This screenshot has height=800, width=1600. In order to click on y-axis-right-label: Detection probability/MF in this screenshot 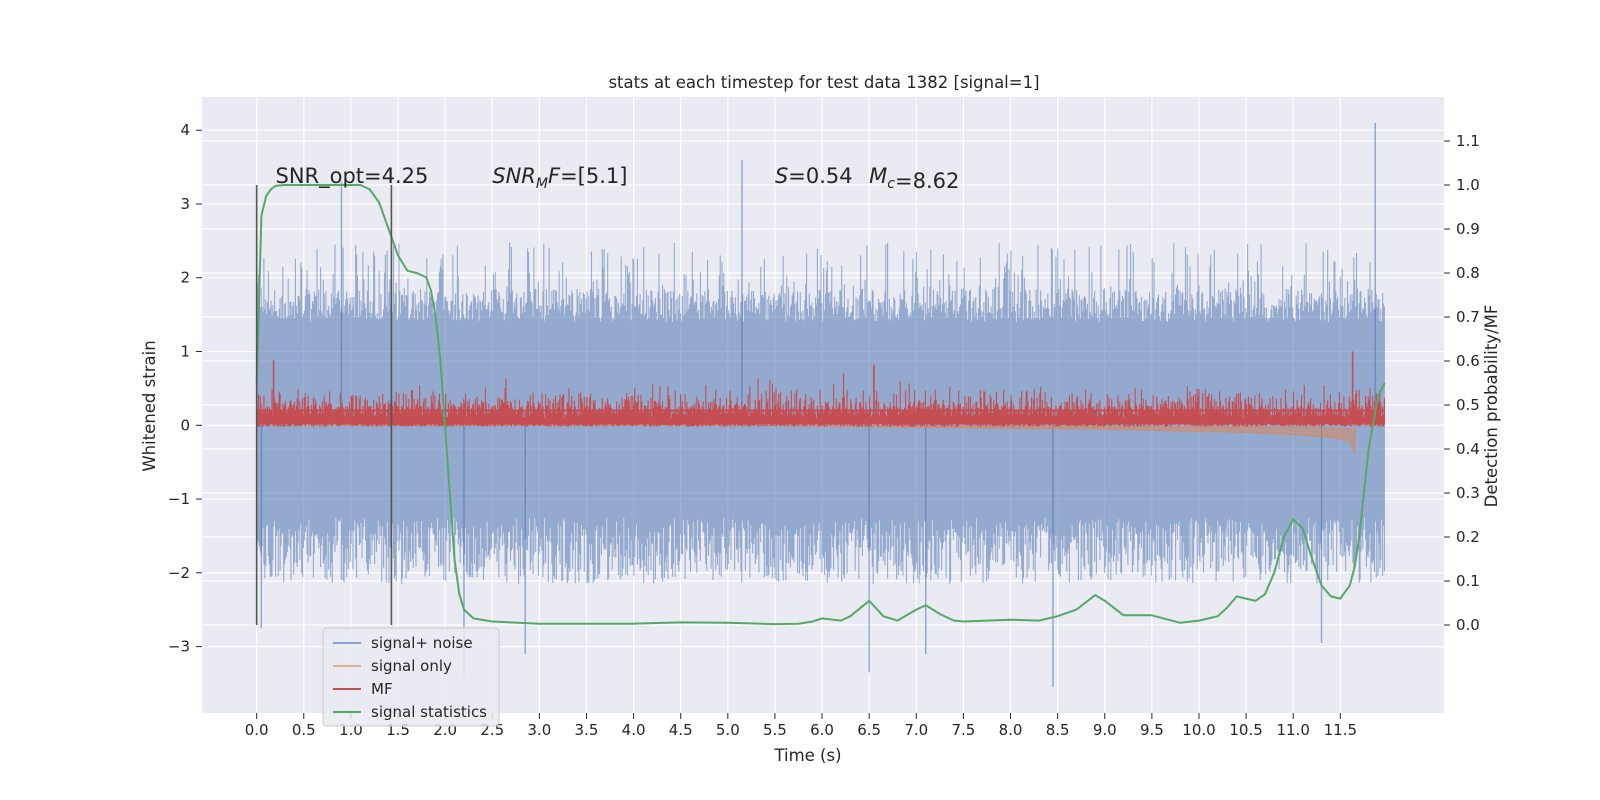, I will do `click(1491, 406)`.